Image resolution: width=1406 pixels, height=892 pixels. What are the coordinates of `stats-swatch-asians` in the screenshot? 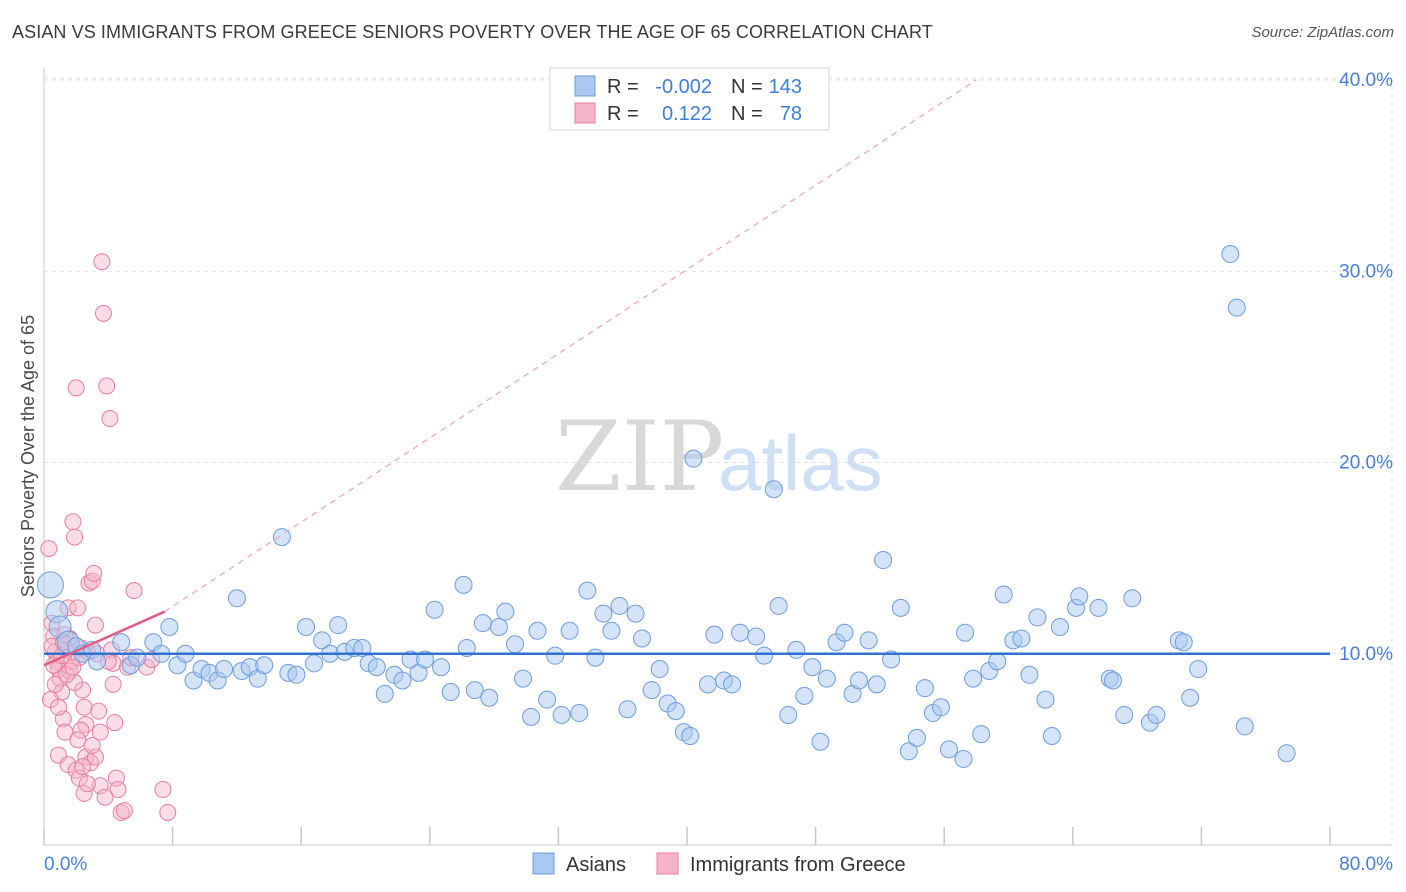 It's located at (585, 86).